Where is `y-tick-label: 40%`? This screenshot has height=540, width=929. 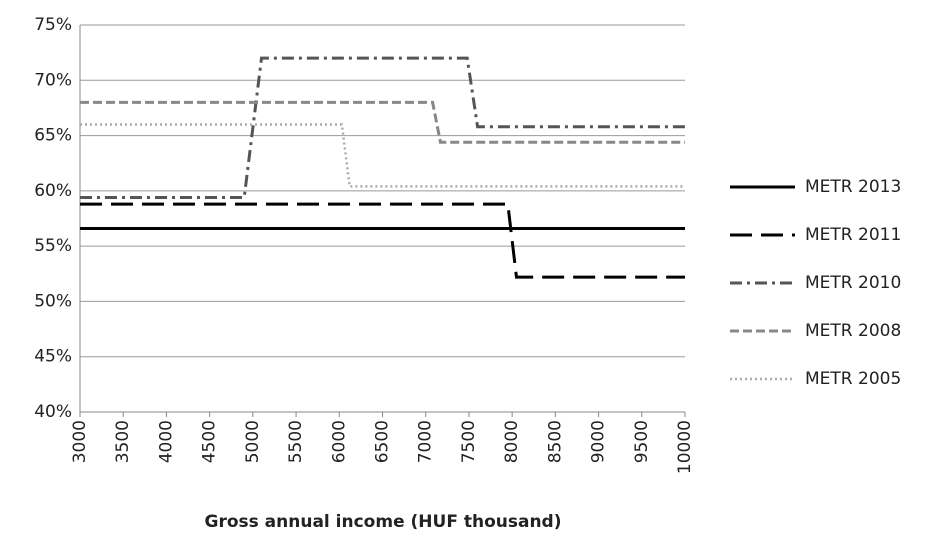 y-tick-label: 40% is located at coordinates (53, 412).